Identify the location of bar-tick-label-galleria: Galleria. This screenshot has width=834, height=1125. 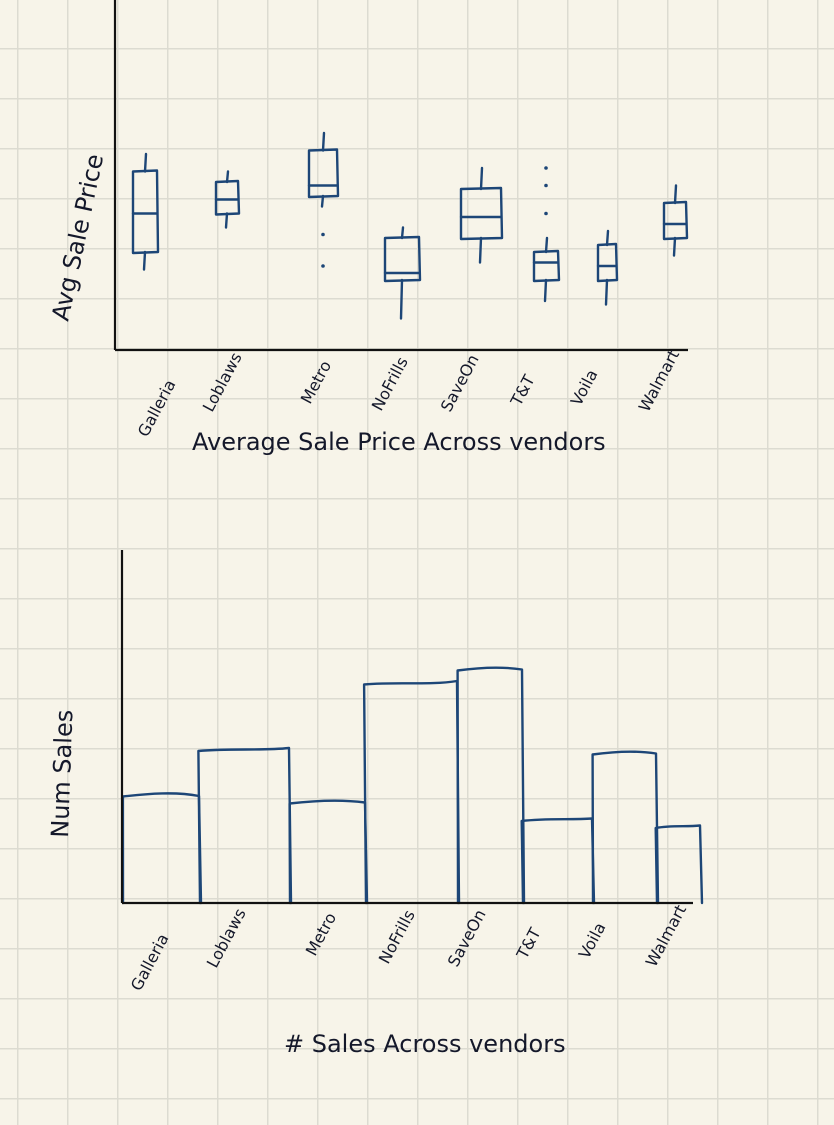
(150, 961).